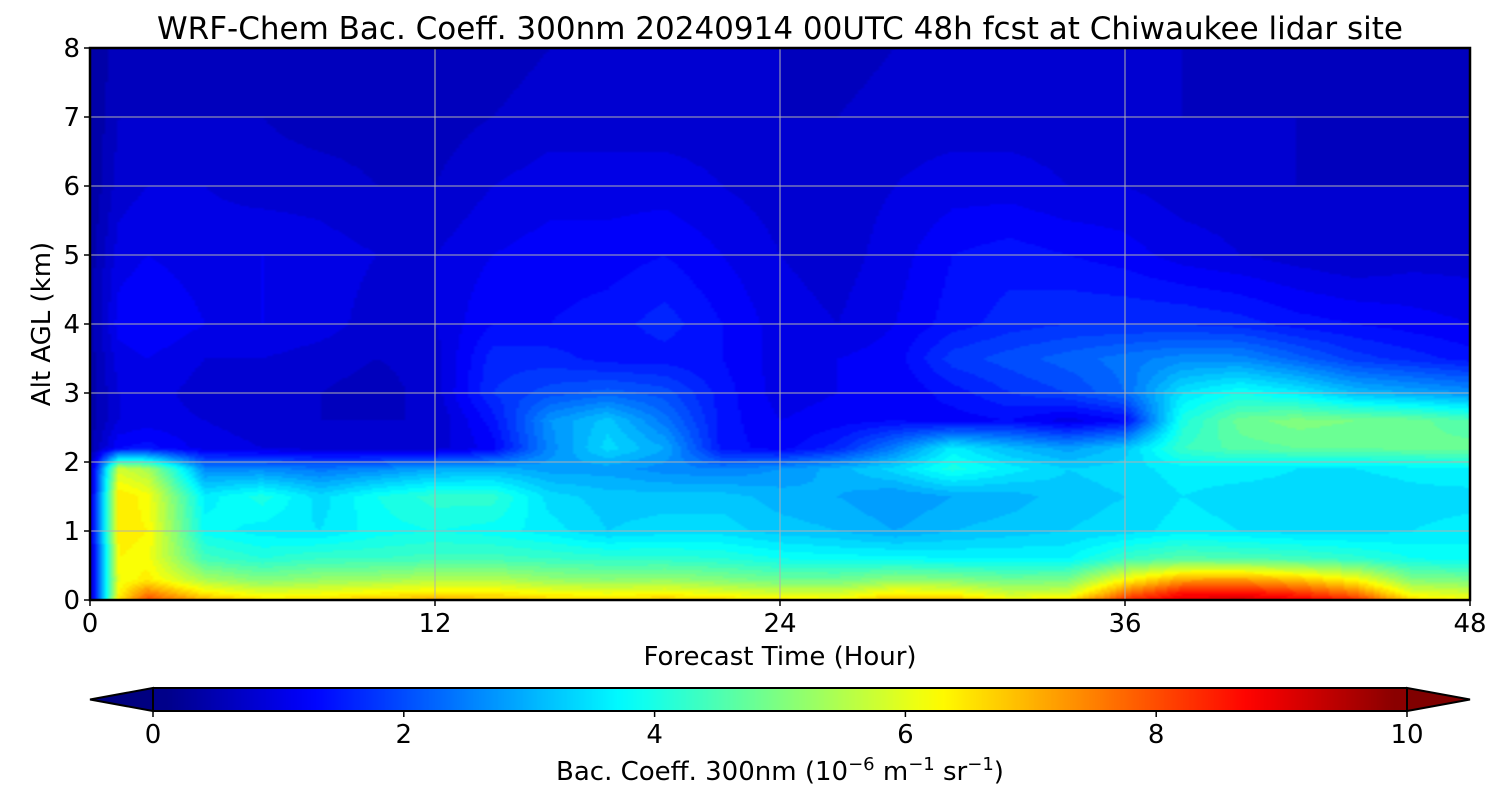 This screenshot has width=1500, height=800. What do you see at coordinates (71, 118) in the screenshot?
I see `y-tick-label: 7` at bounding box center [71, 118].